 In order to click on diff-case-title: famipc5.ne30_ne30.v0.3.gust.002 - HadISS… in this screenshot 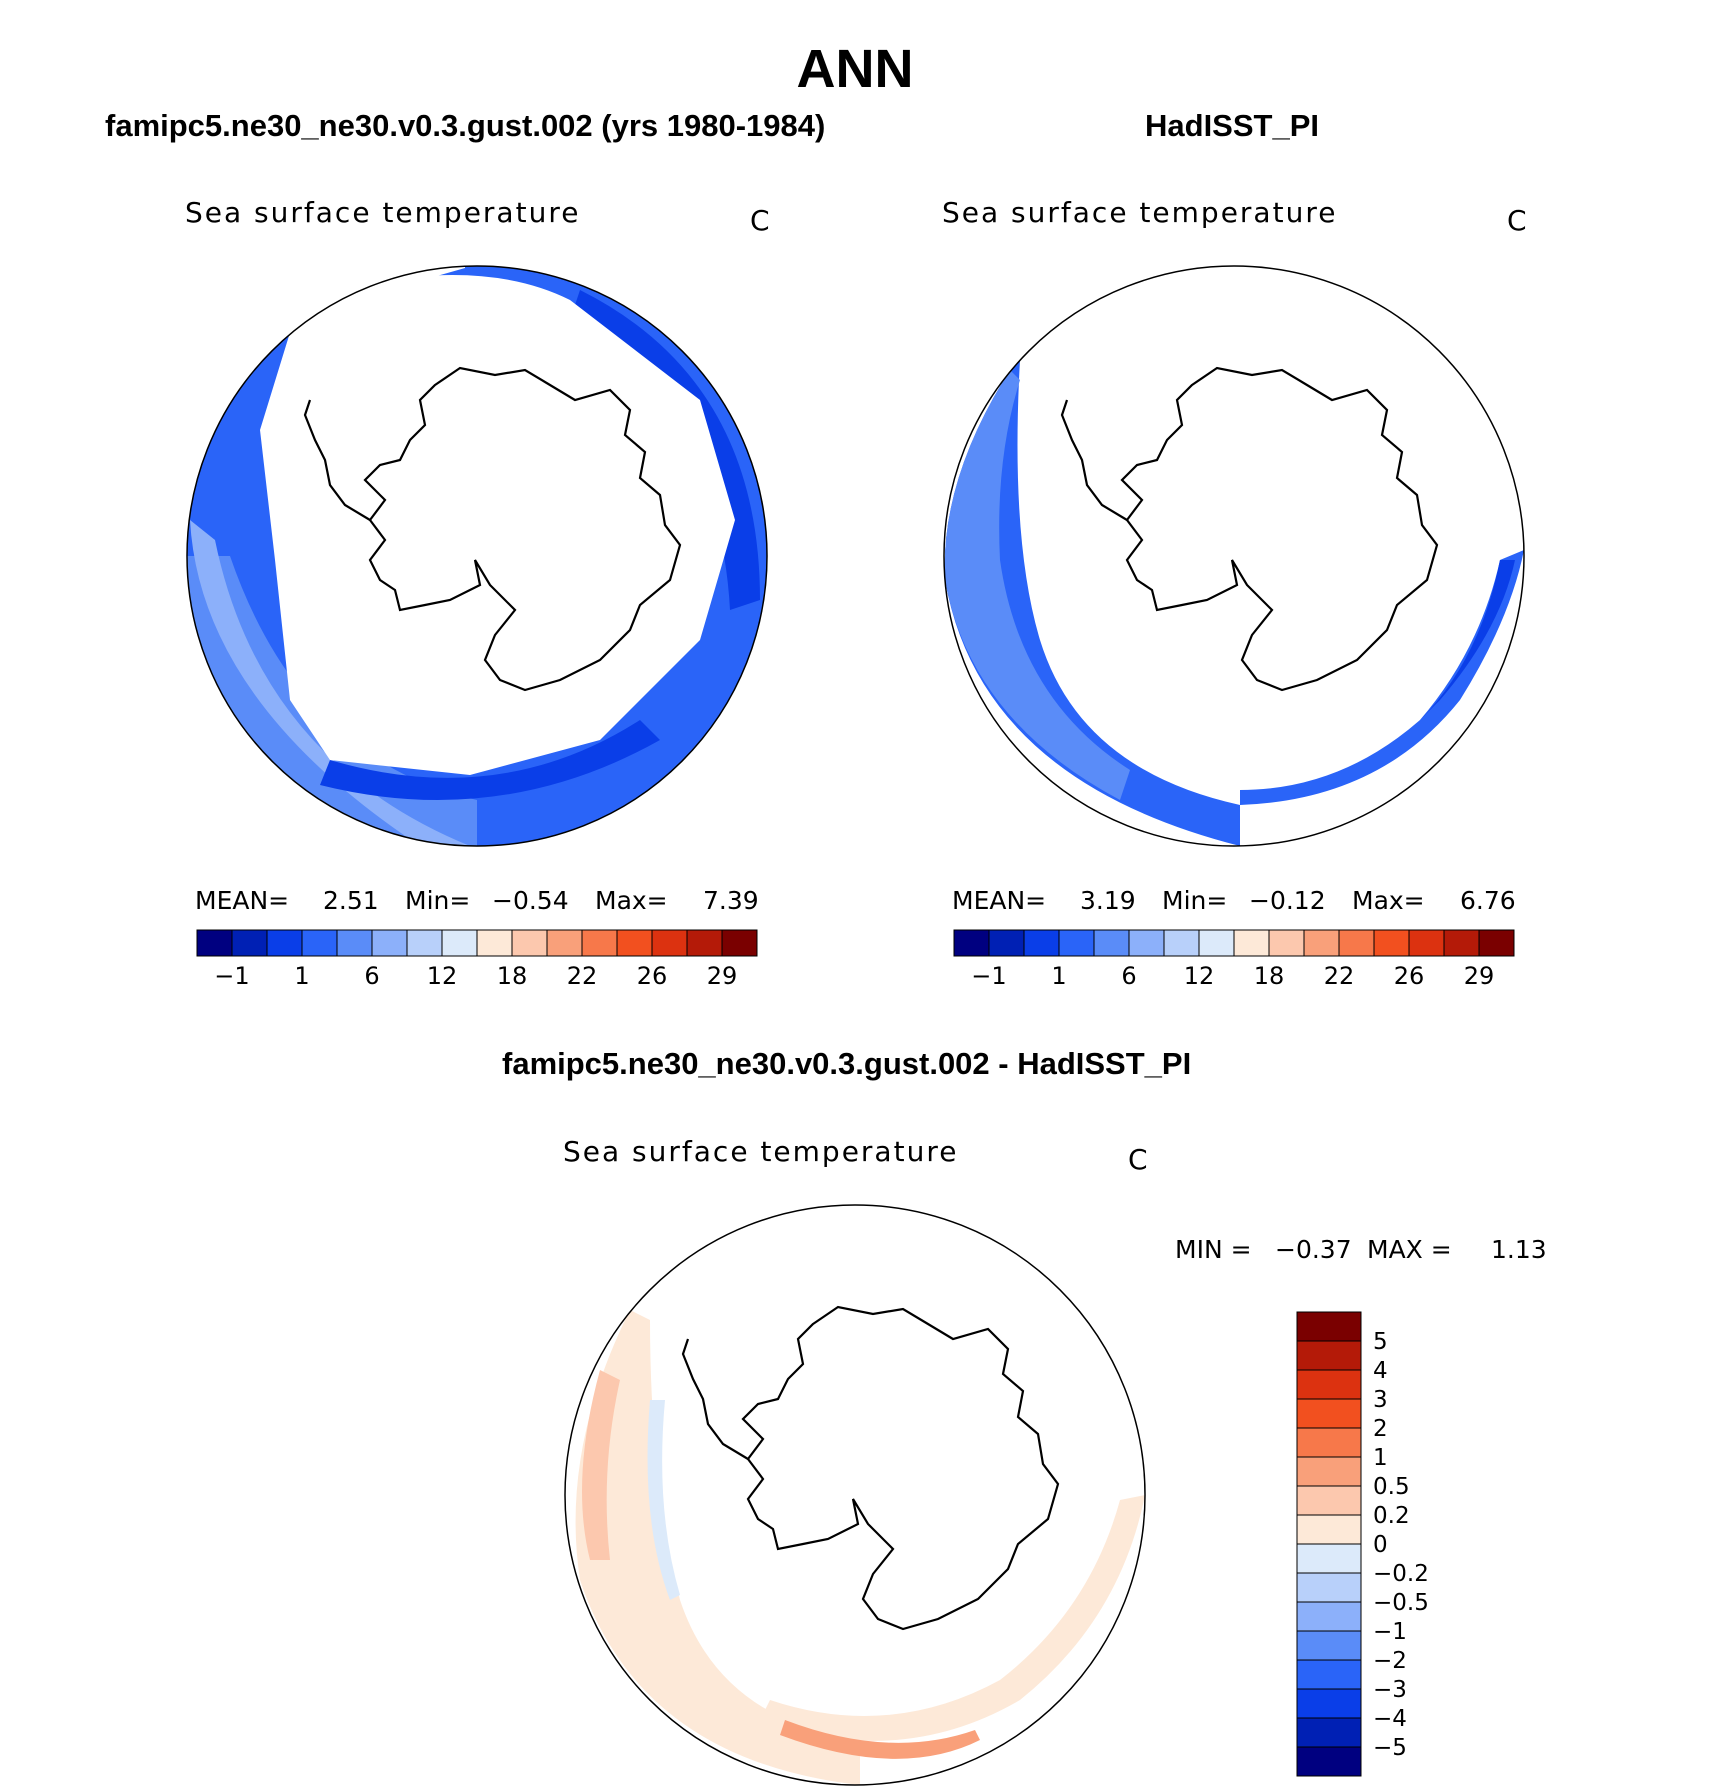, I will do `click(847, 1063)`.